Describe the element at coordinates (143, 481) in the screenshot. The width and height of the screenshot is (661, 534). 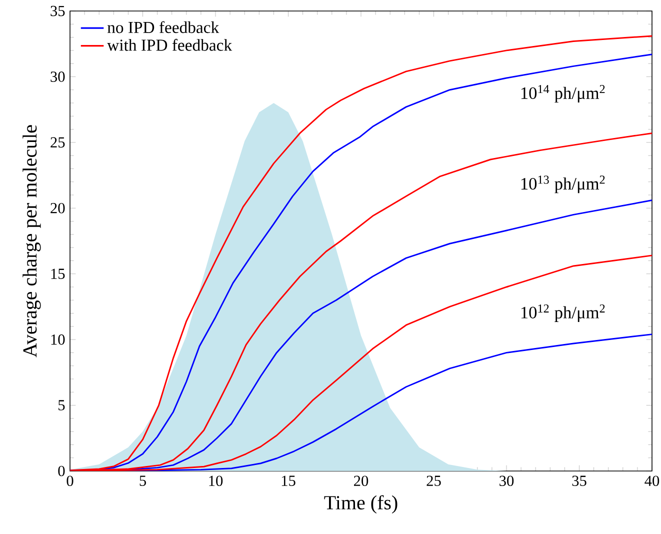
I see `x-tick-label: 5` at that location.